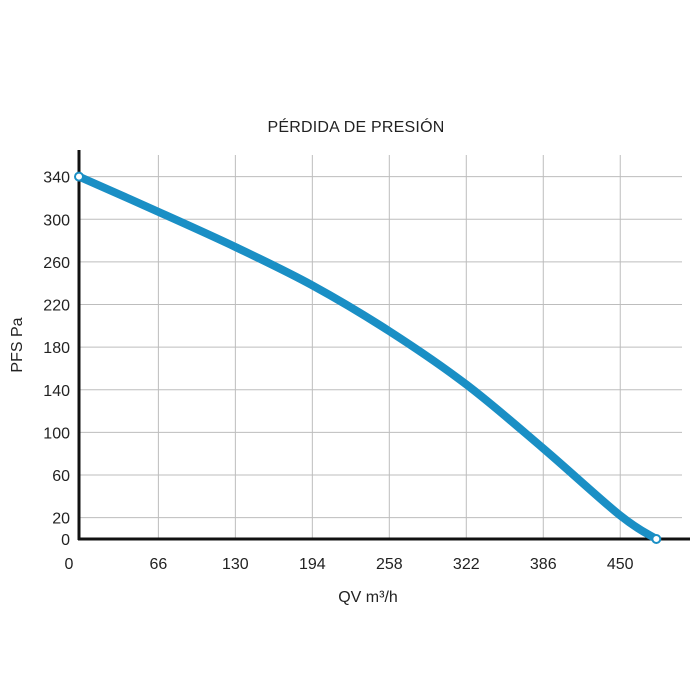  What do you see at coordinates (312, 564) in the screenshot?
I see `x-tick-label: 194` at bounding box center [312, 564].